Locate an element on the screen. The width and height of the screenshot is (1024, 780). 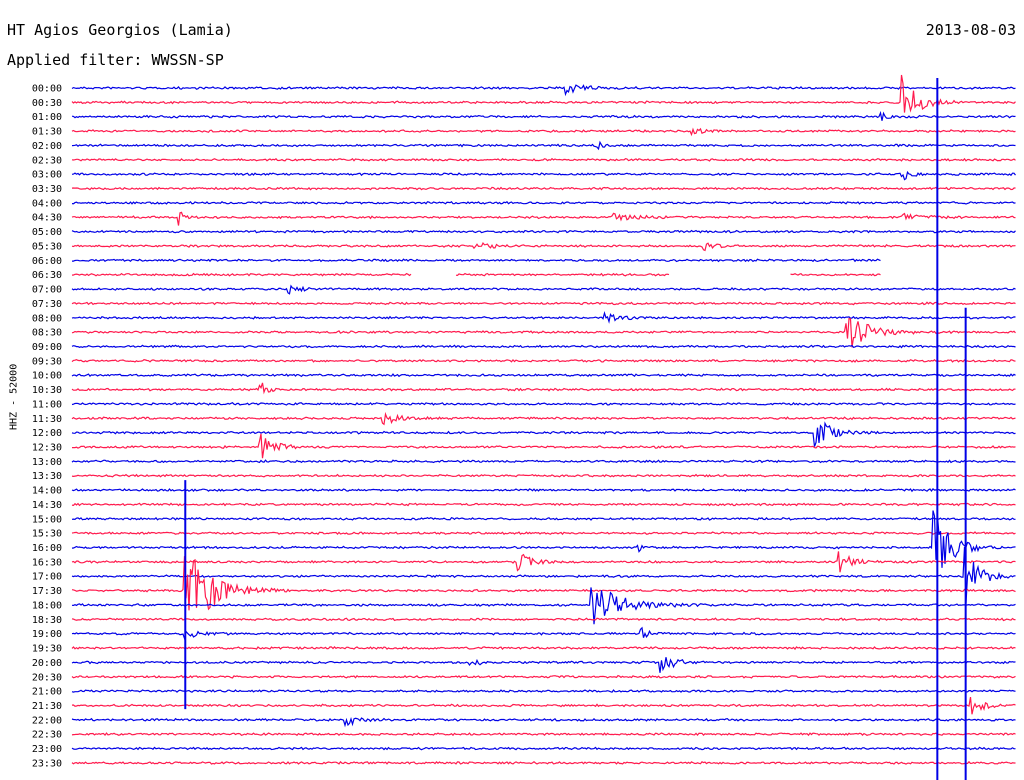
row-tick-label: 06:00 is located at coordinates (47, 261).